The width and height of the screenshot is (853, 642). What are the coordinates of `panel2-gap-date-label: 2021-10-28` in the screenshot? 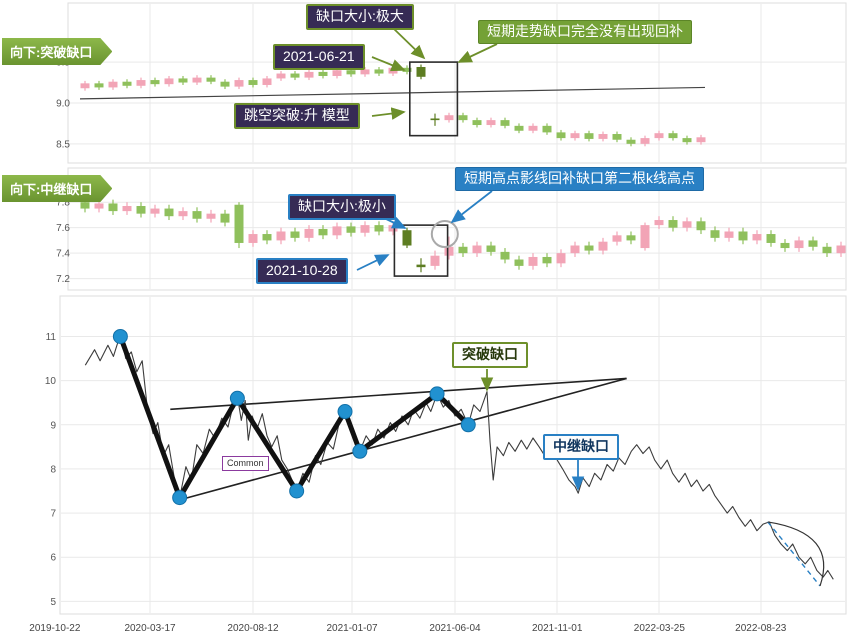 It's located at (302, 271).